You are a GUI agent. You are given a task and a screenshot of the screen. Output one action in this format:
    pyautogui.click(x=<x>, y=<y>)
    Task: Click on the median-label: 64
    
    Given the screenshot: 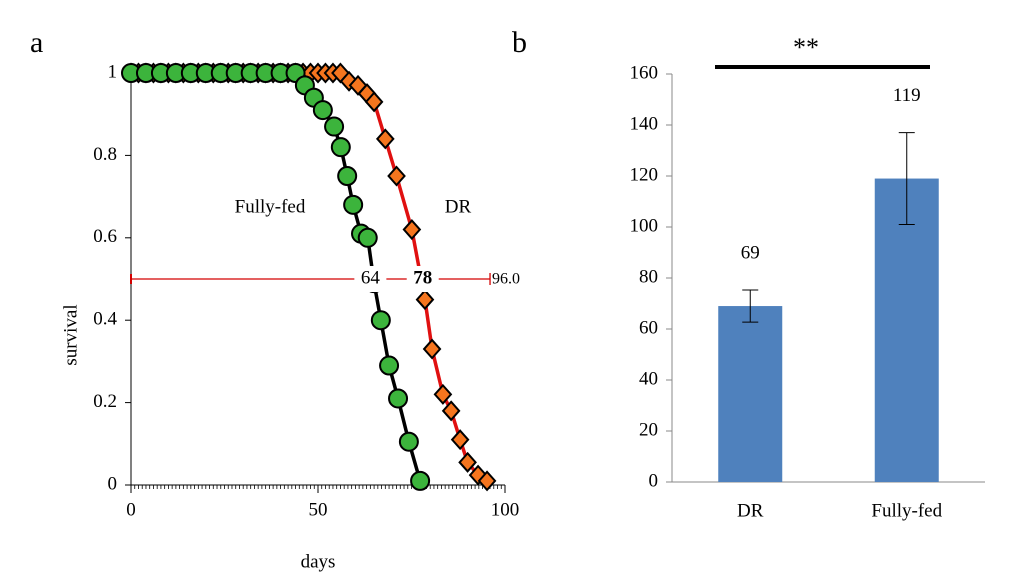 What is the action you would take?
    pyautogui.click(x=371, y=277)
    